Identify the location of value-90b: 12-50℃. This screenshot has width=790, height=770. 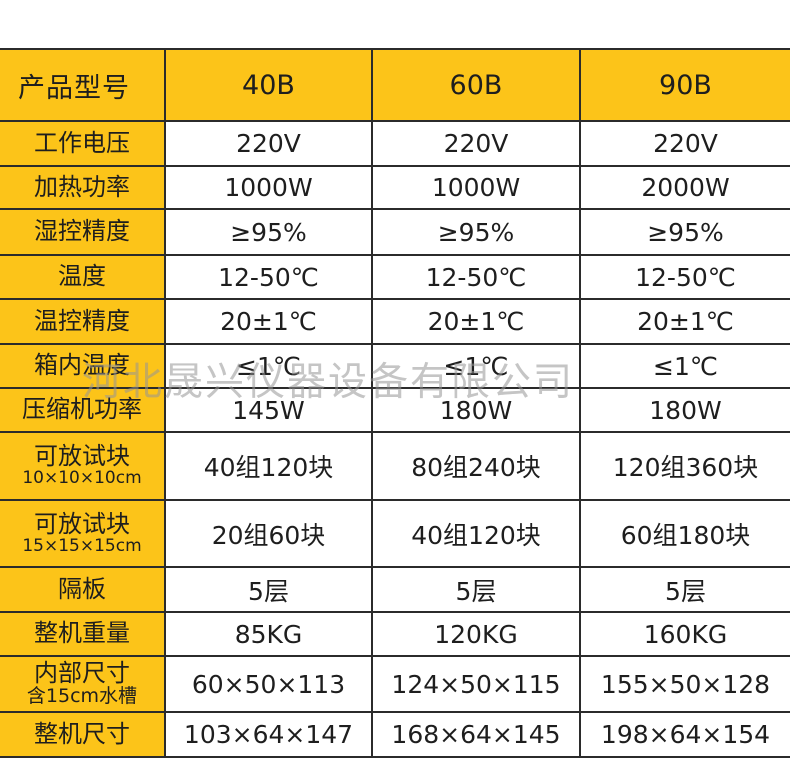
(684, 277).